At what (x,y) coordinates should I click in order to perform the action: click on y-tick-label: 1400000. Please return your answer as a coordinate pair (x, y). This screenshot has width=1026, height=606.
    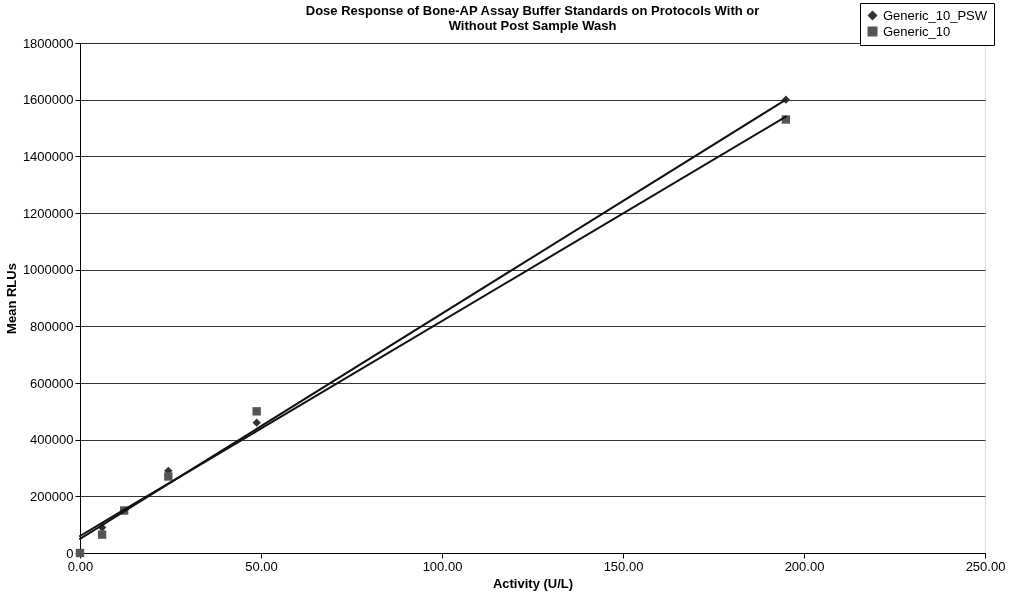
    Looking at the image, I should click on (48, 156).